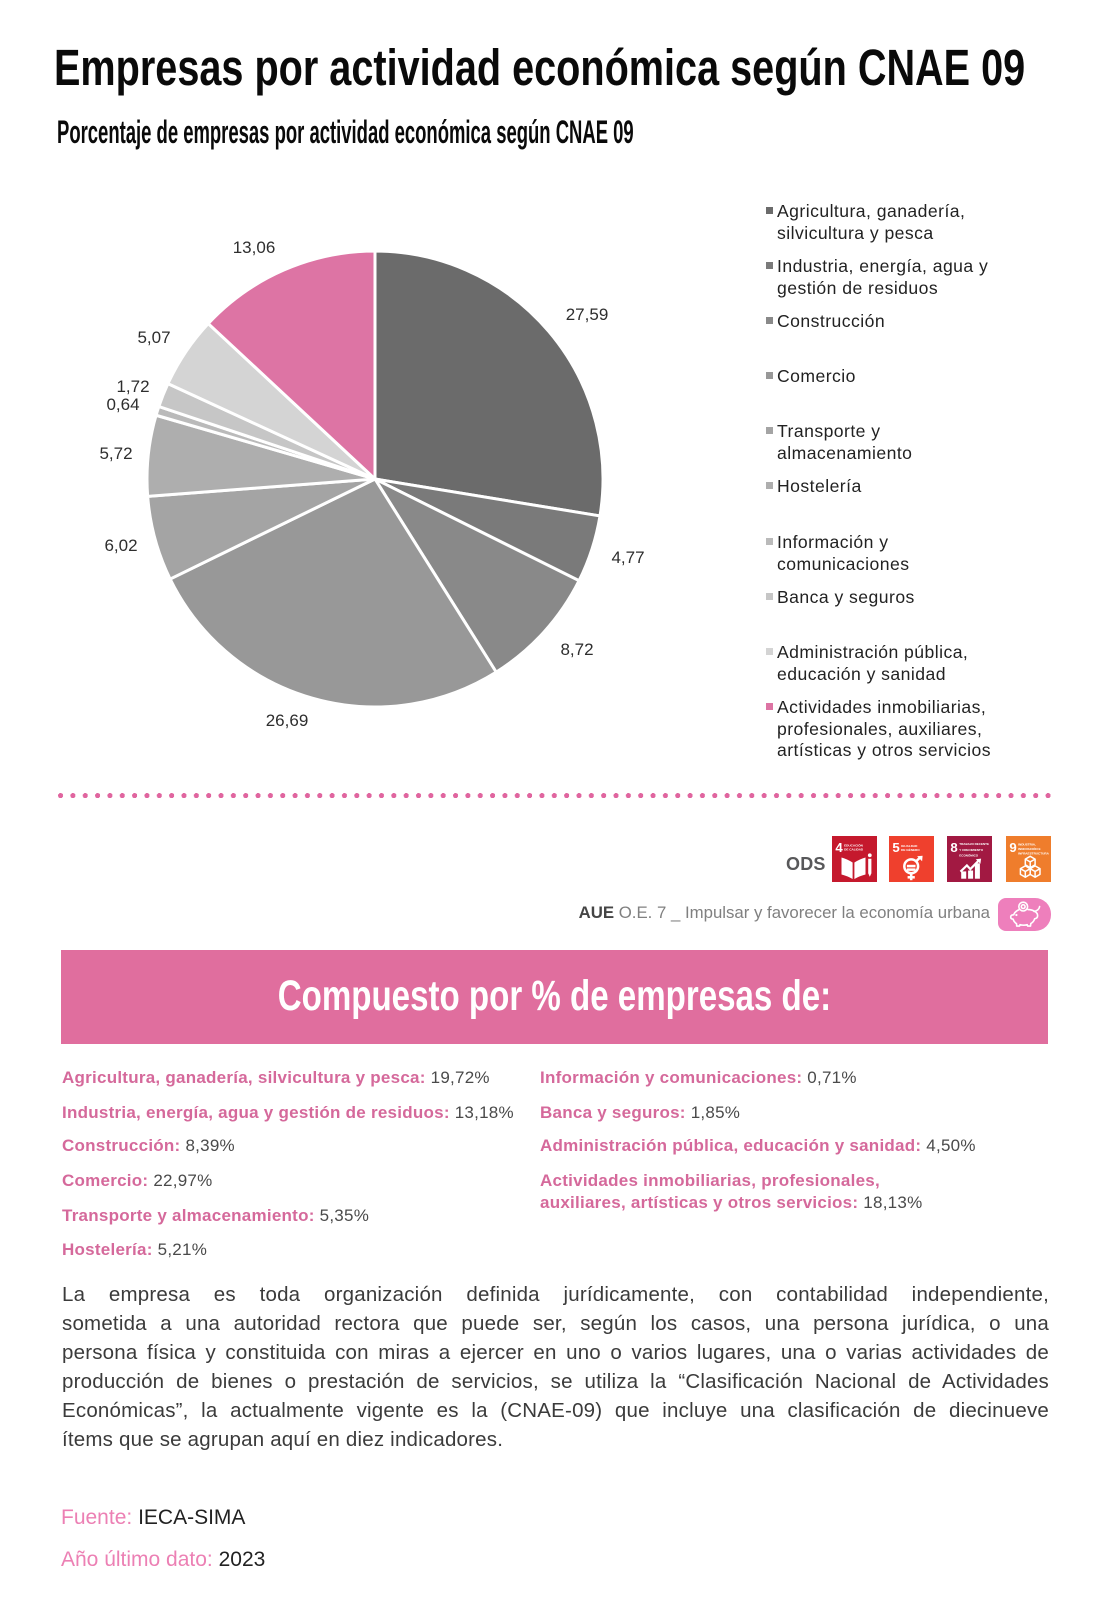 Image resolution: width=1101 pixels, height=1614 pixels. What do you see at coordinates (971, 850) in the screenshot?
I see `svg-text: Y CRECIMIENTO` at bounding box center [971, 850].